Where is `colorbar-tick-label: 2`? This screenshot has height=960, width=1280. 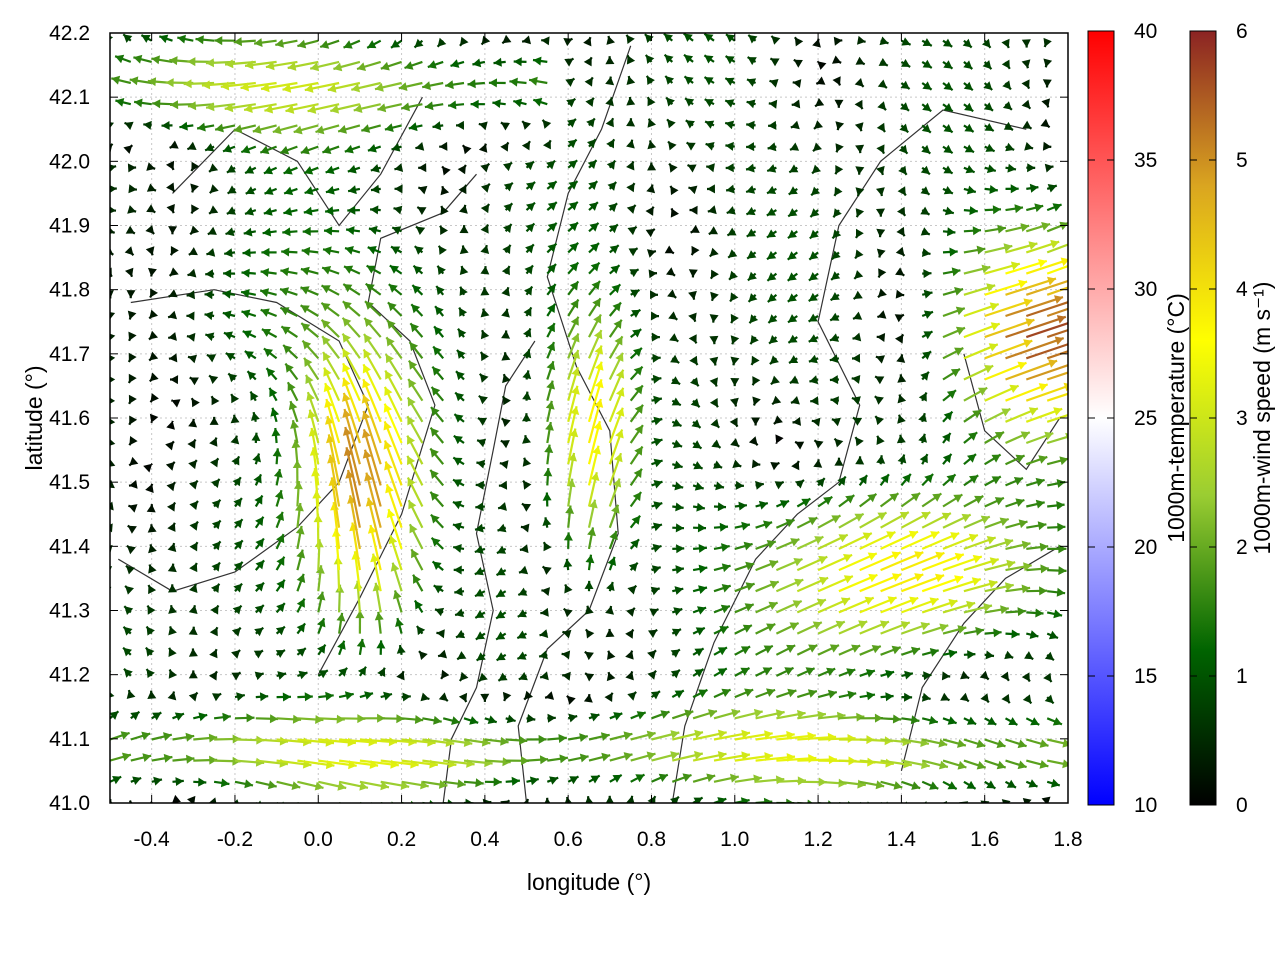
colorbar-tick-label: 2 is located at coordinates (1242, 547).